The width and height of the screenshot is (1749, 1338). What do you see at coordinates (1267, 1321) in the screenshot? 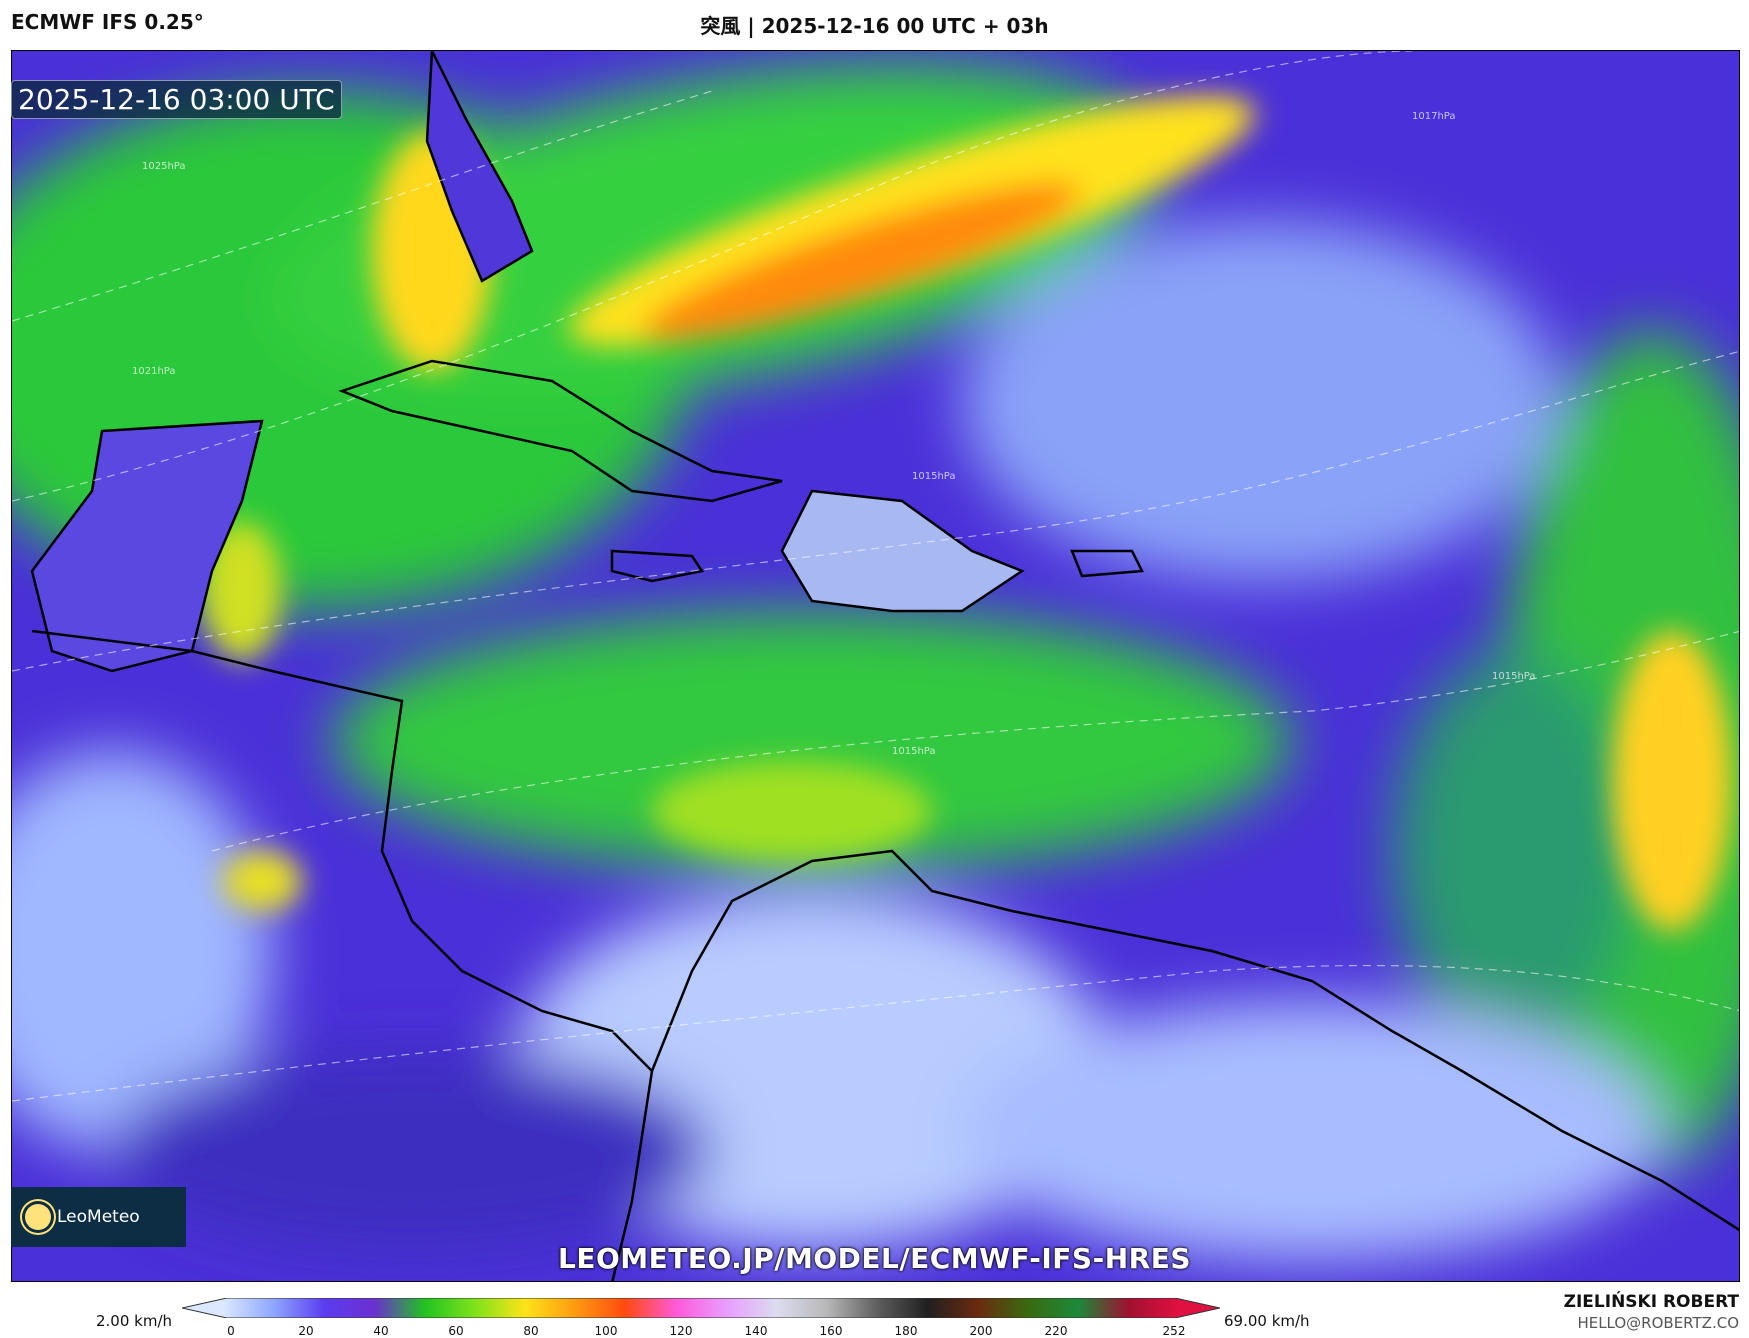
I see `colorbar-max-label: 69.00 km/h` at bounding box center [1267, 1321].